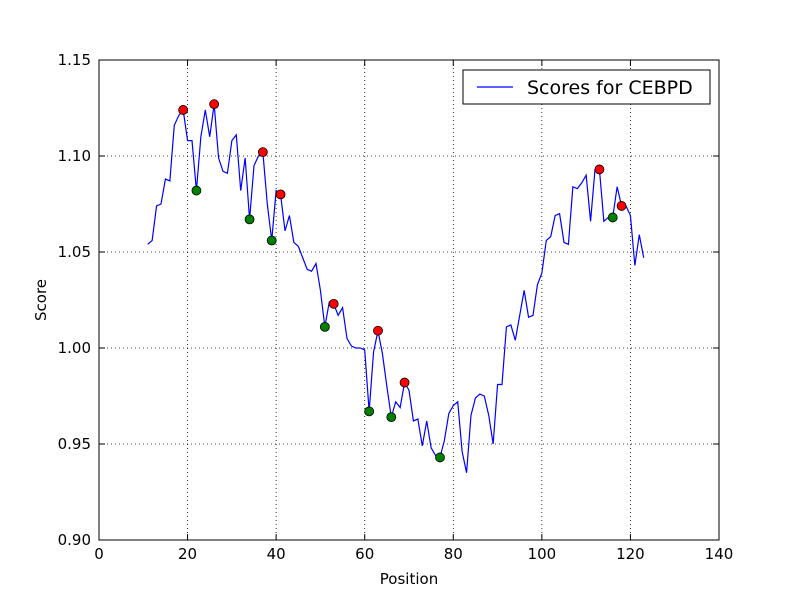 The height and width of the screenshot is (600, 800). What do you see at coordinates (630, 554) in the screenshot?
I see `x-tick-label: 120` at bounding box center [630, 554].